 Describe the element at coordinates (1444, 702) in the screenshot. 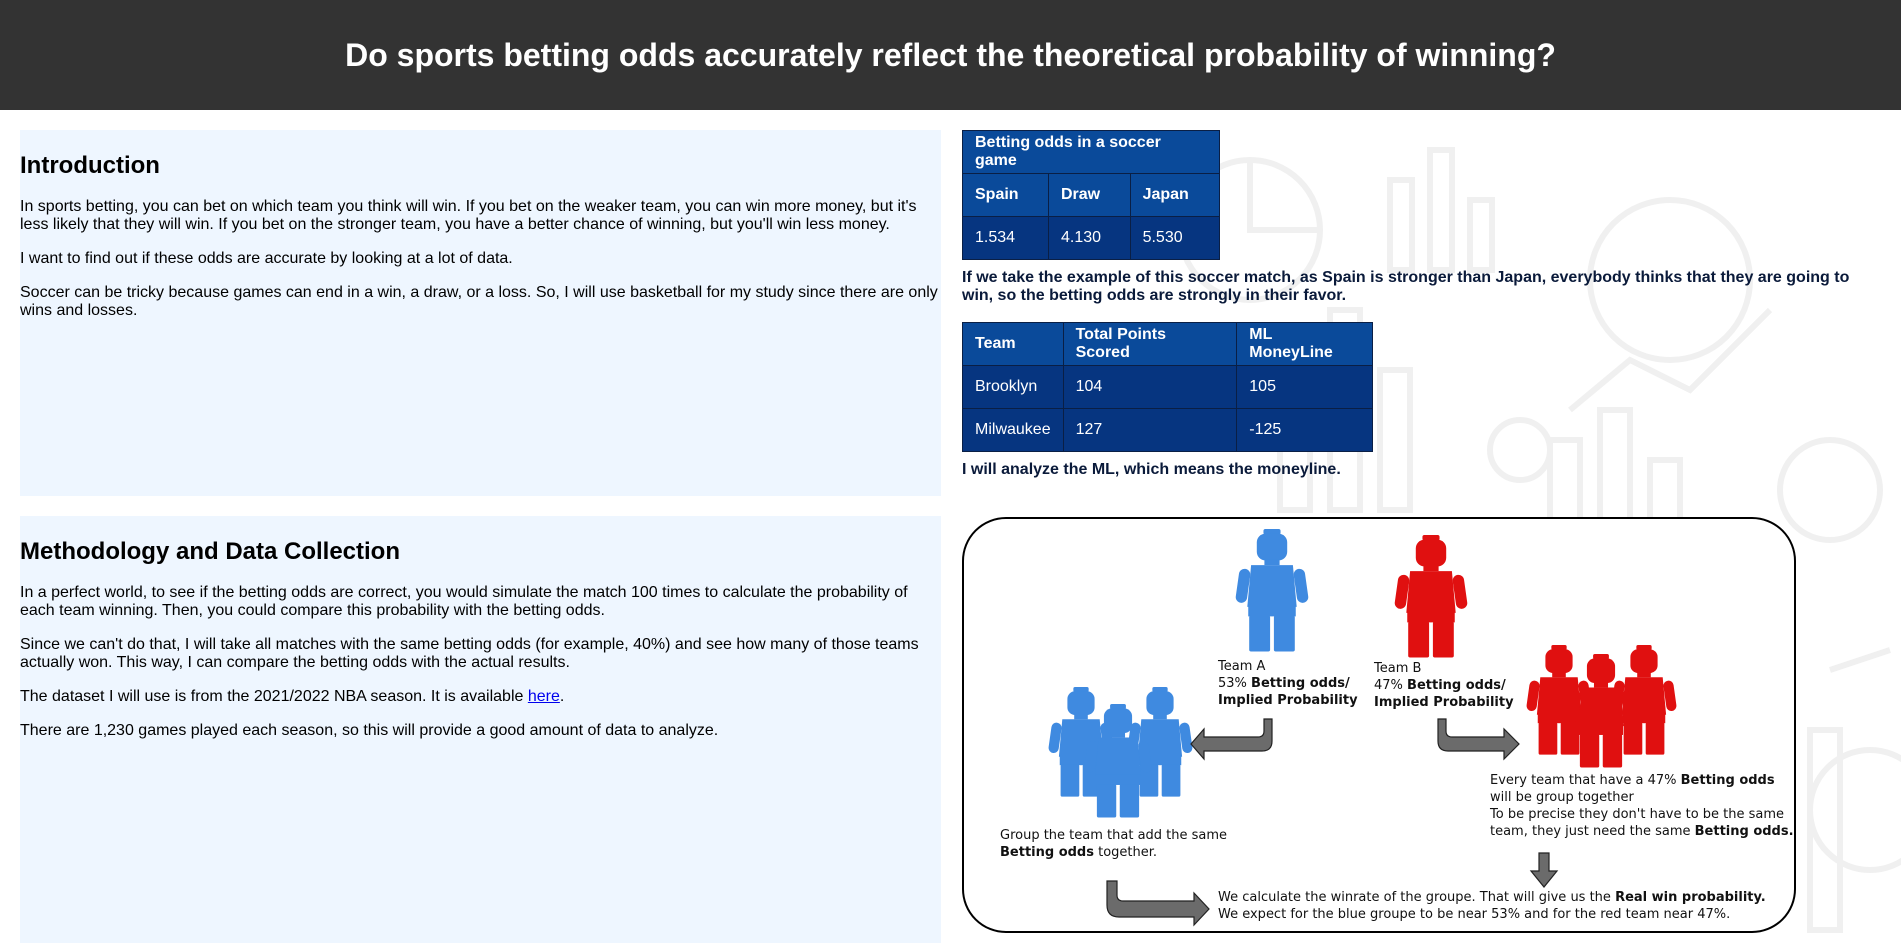

I see `team-b-implied-label: Implied Probability` at that location.